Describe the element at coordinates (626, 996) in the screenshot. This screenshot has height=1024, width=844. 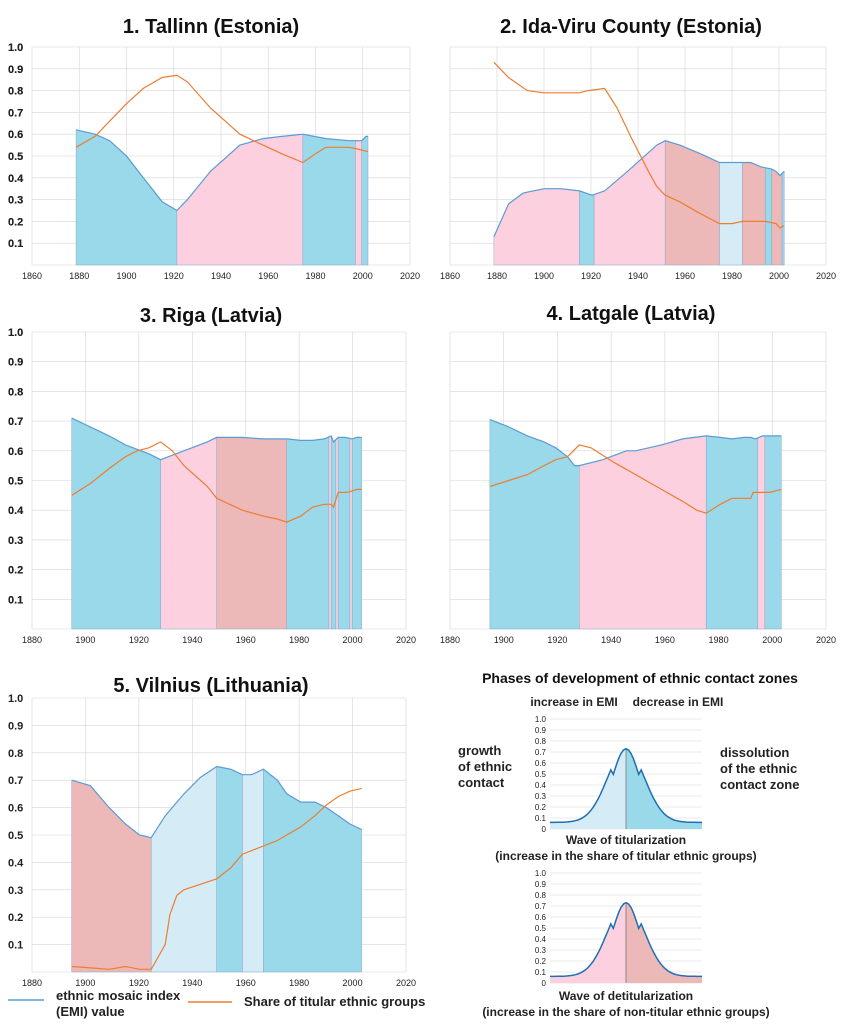
I see `wave2-caption: Wave of detitularization` at that location.